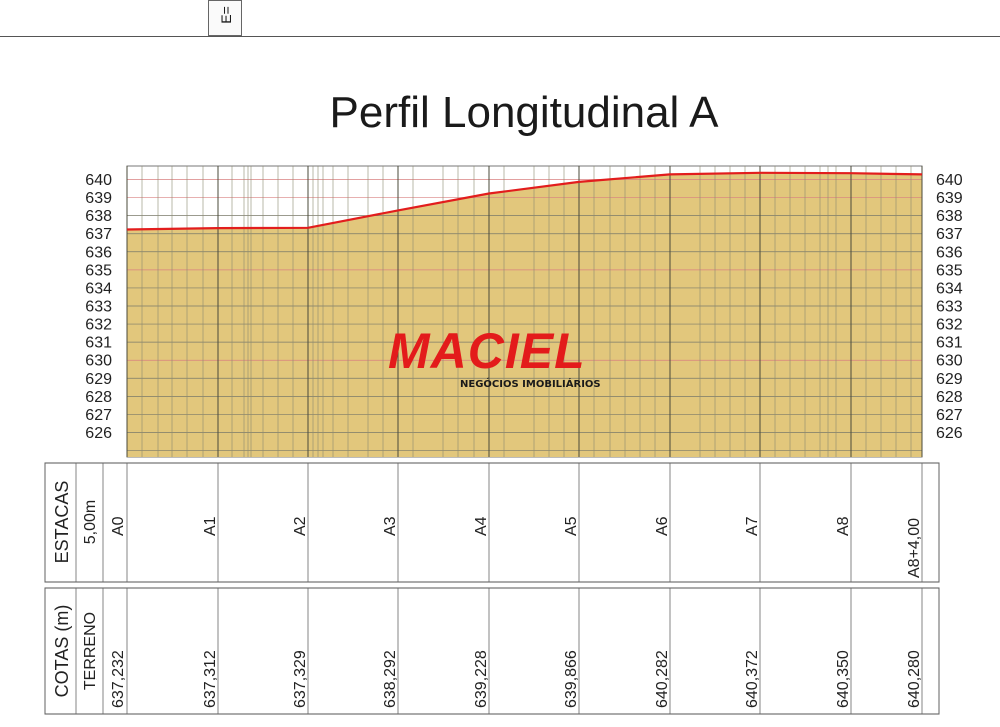  What do you see at coordinates (949, 307) in the screenshot?
I see `y-tick-right-633: 633` at bounding box center [949, 307].